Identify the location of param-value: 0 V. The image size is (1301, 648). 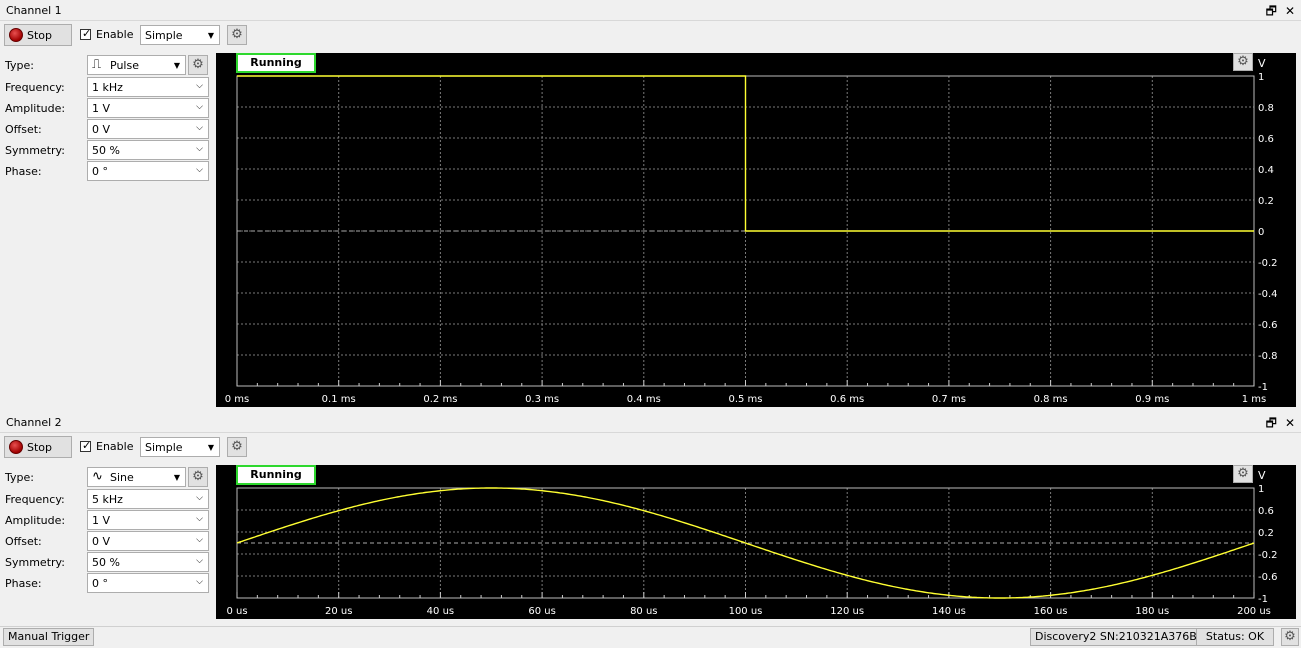
(101, 129).